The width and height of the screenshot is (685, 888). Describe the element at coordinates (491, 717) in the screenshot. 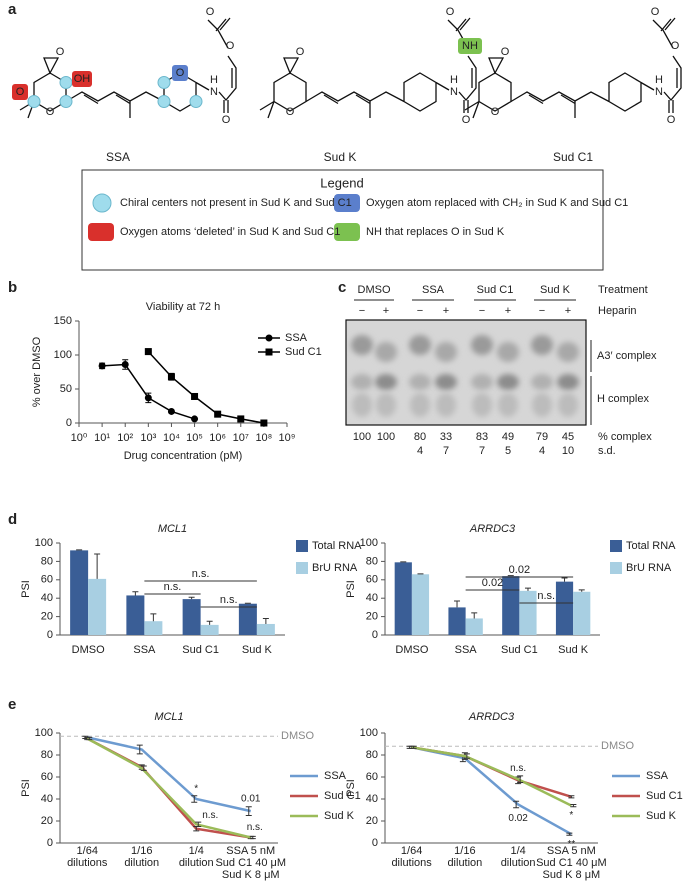

I see `chart-title: ARRDC3` at that location.